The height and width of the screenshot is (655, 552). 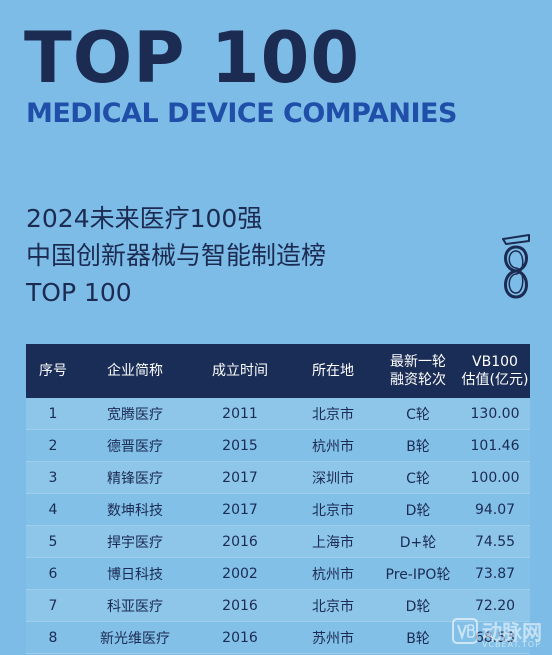 What do you see at coordinates (53, 477) in the screenshot?
I see `cell-rank: 3` at bounding box center [53, 477].